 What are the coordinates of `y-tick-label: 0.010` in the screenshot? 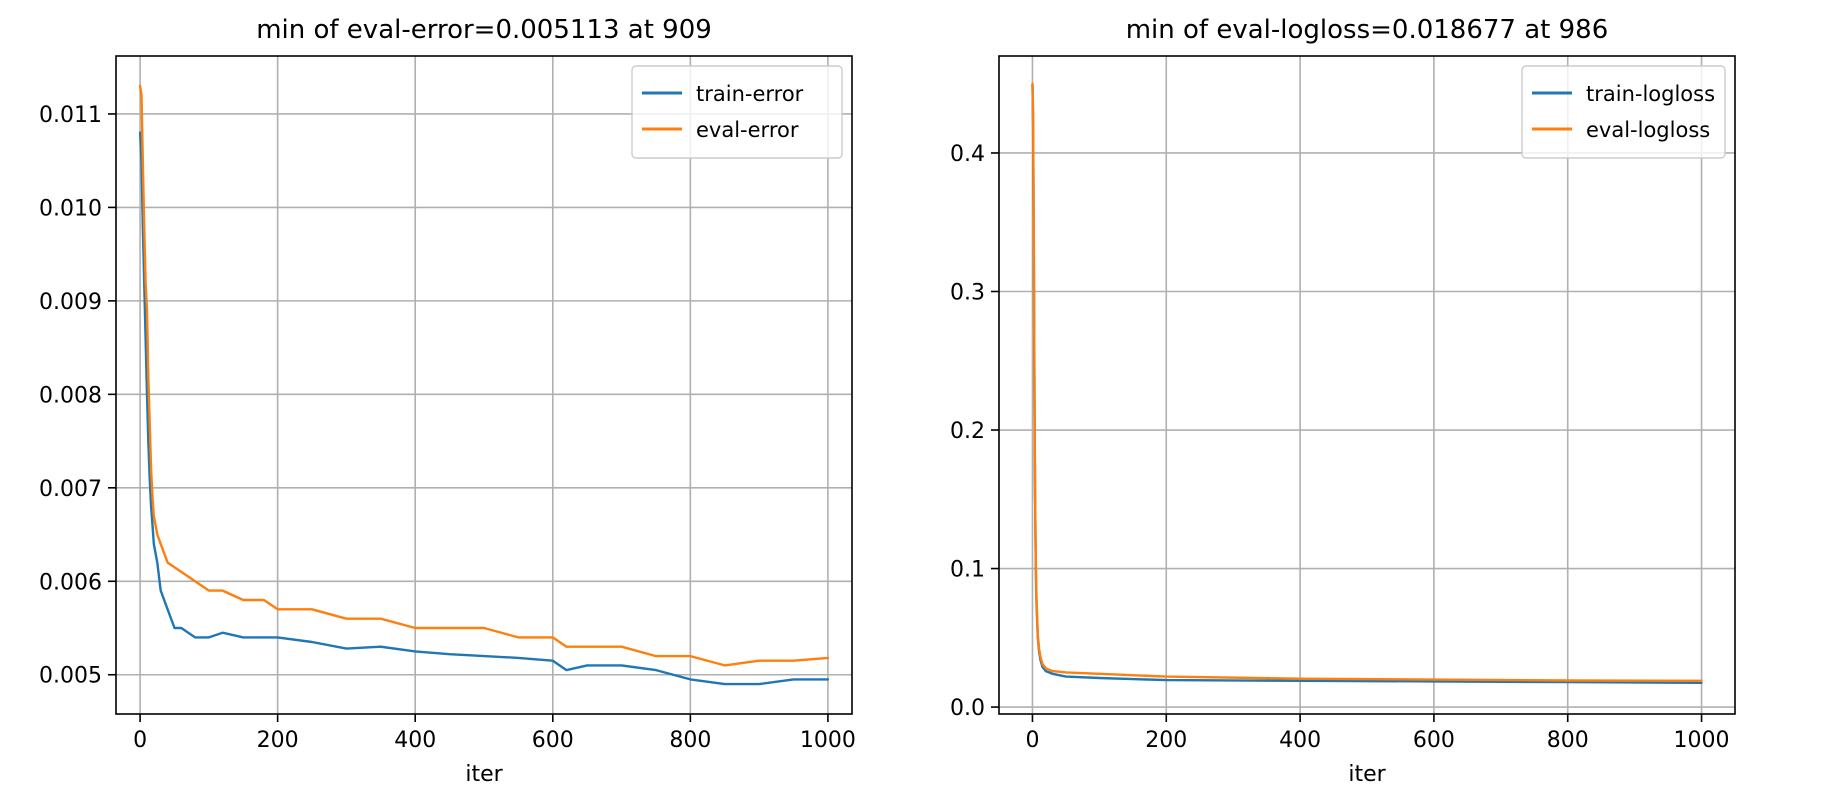 It's located at (70, 208).